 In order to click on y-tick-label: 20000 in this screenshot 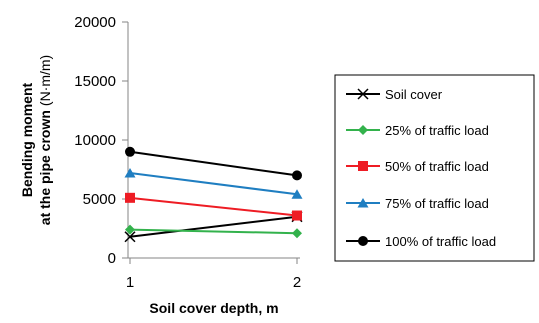, I will do `click(95, 22)`.